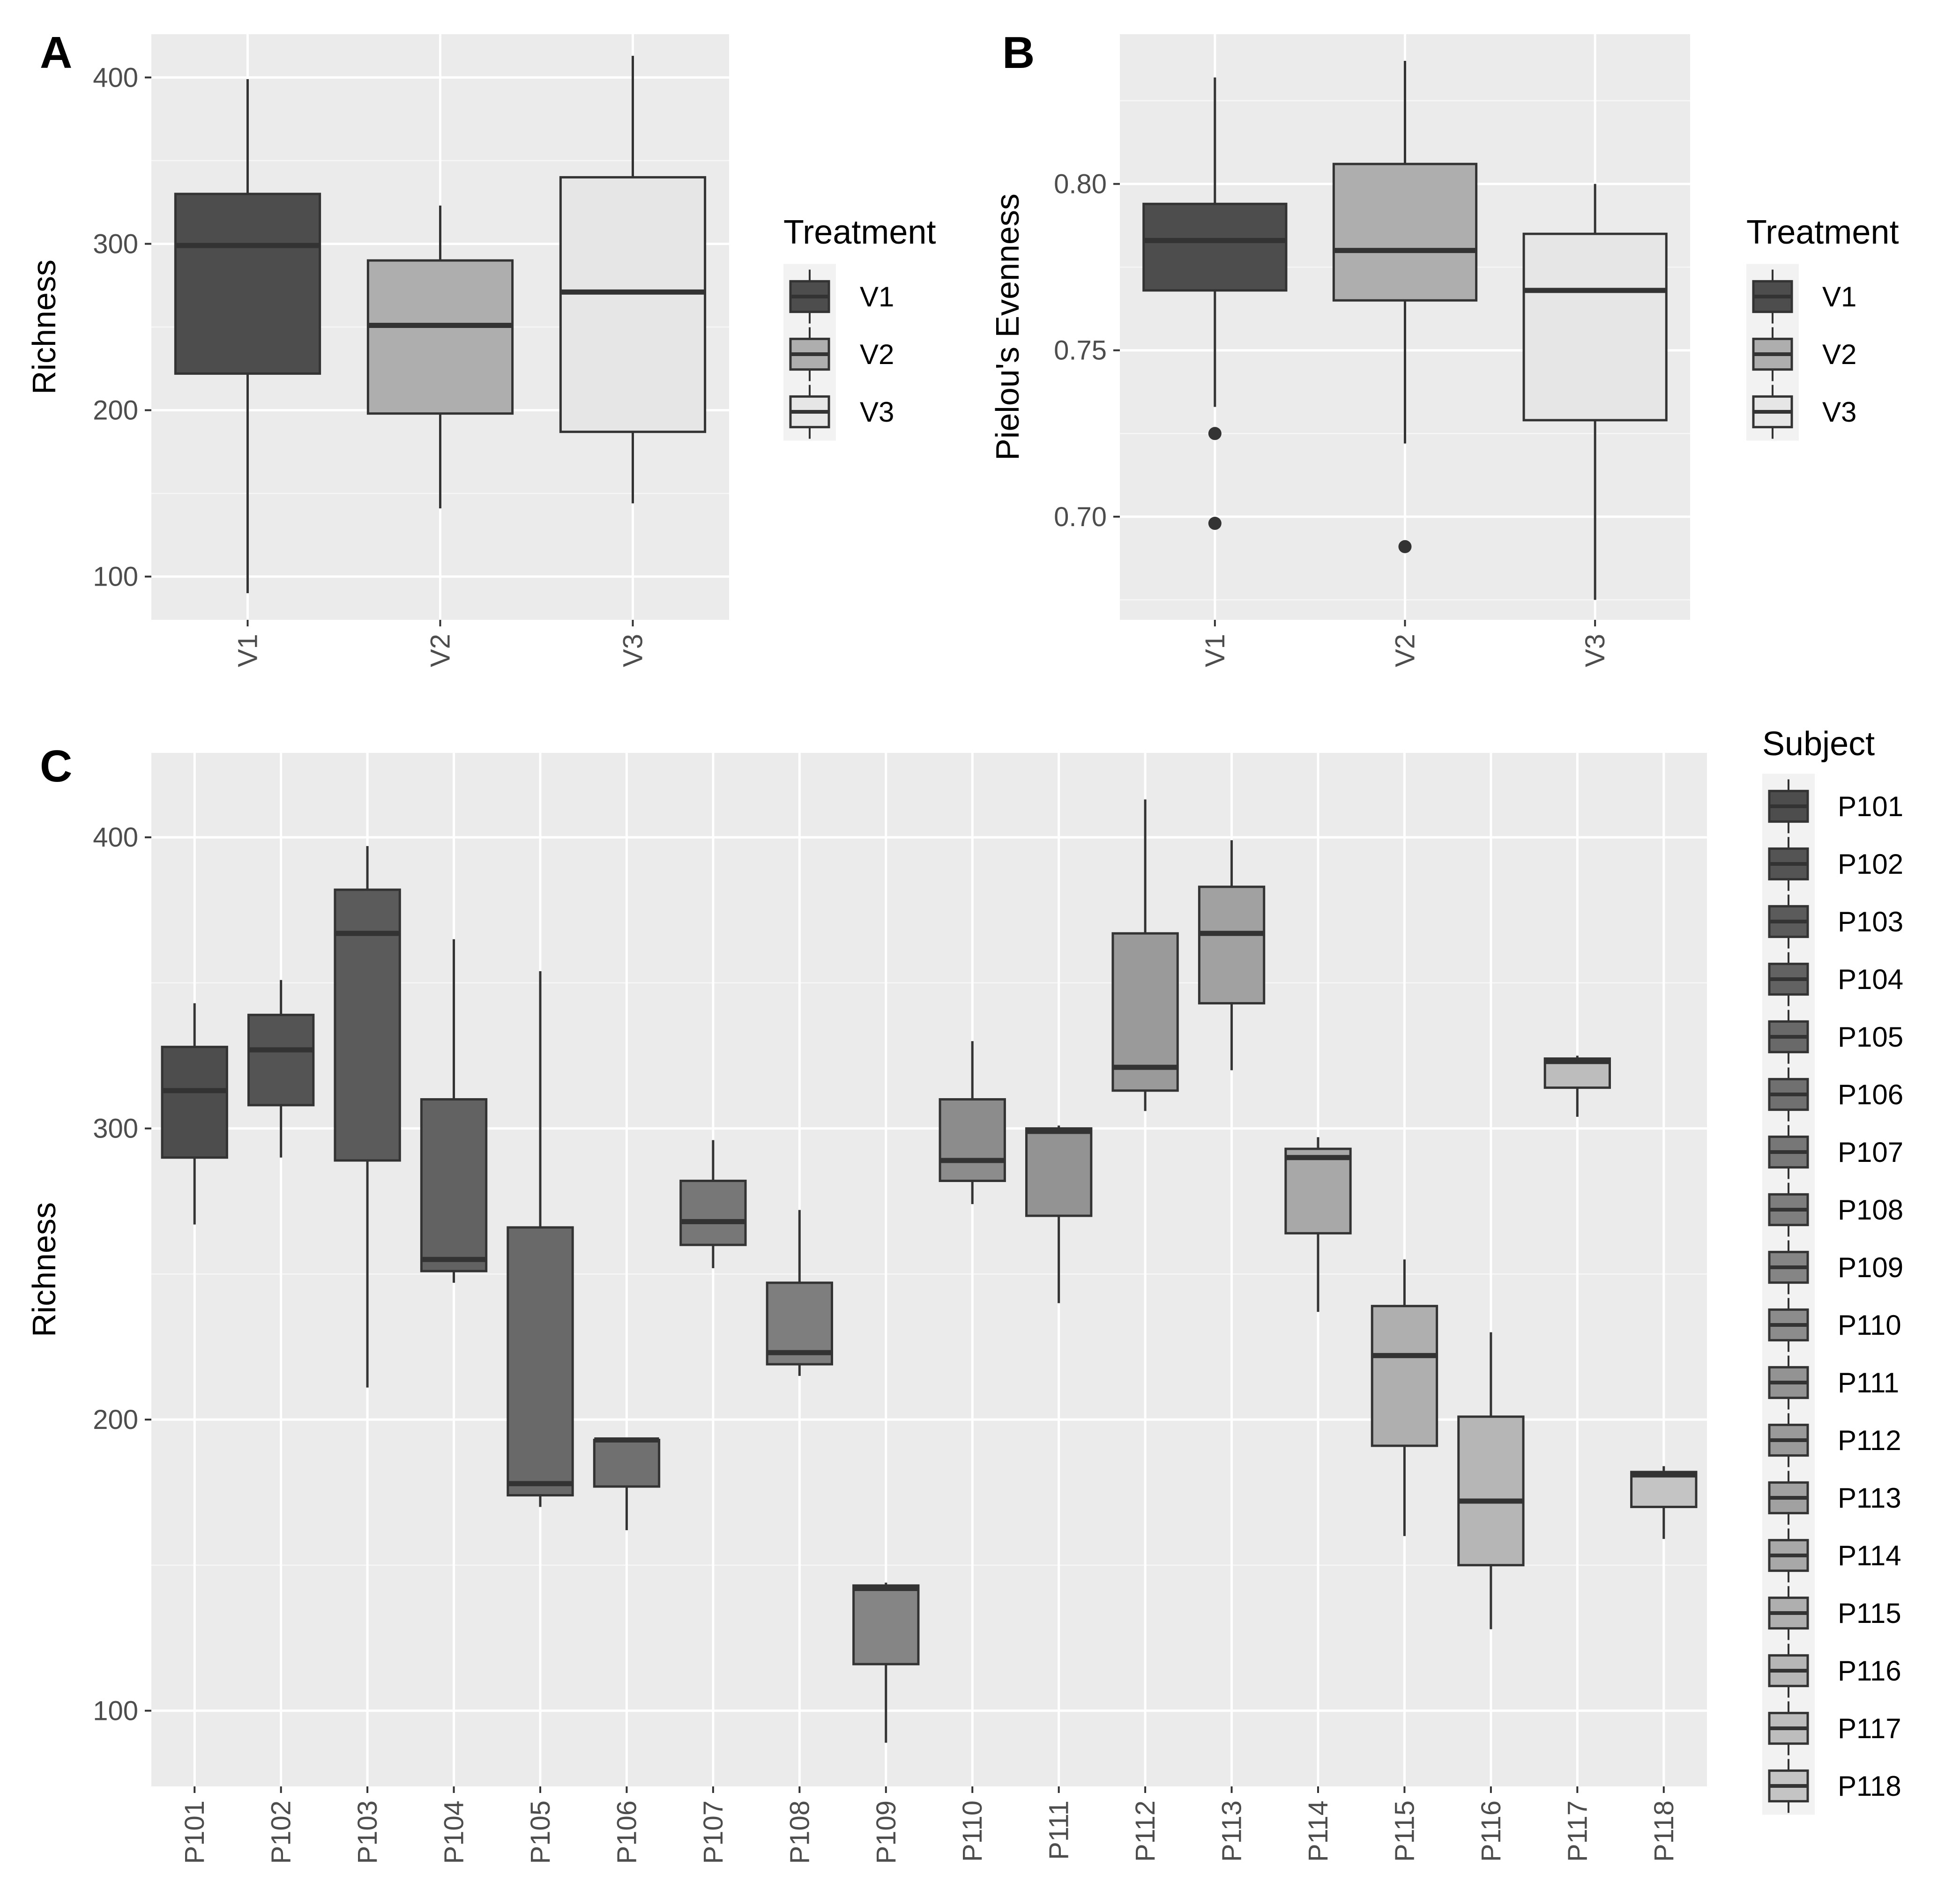 The width and height of the screenshot is (1945, 1904). Describe the element at coordinates (1788, 1498) in the screenshot. I see `legend-key-p113` at that location.